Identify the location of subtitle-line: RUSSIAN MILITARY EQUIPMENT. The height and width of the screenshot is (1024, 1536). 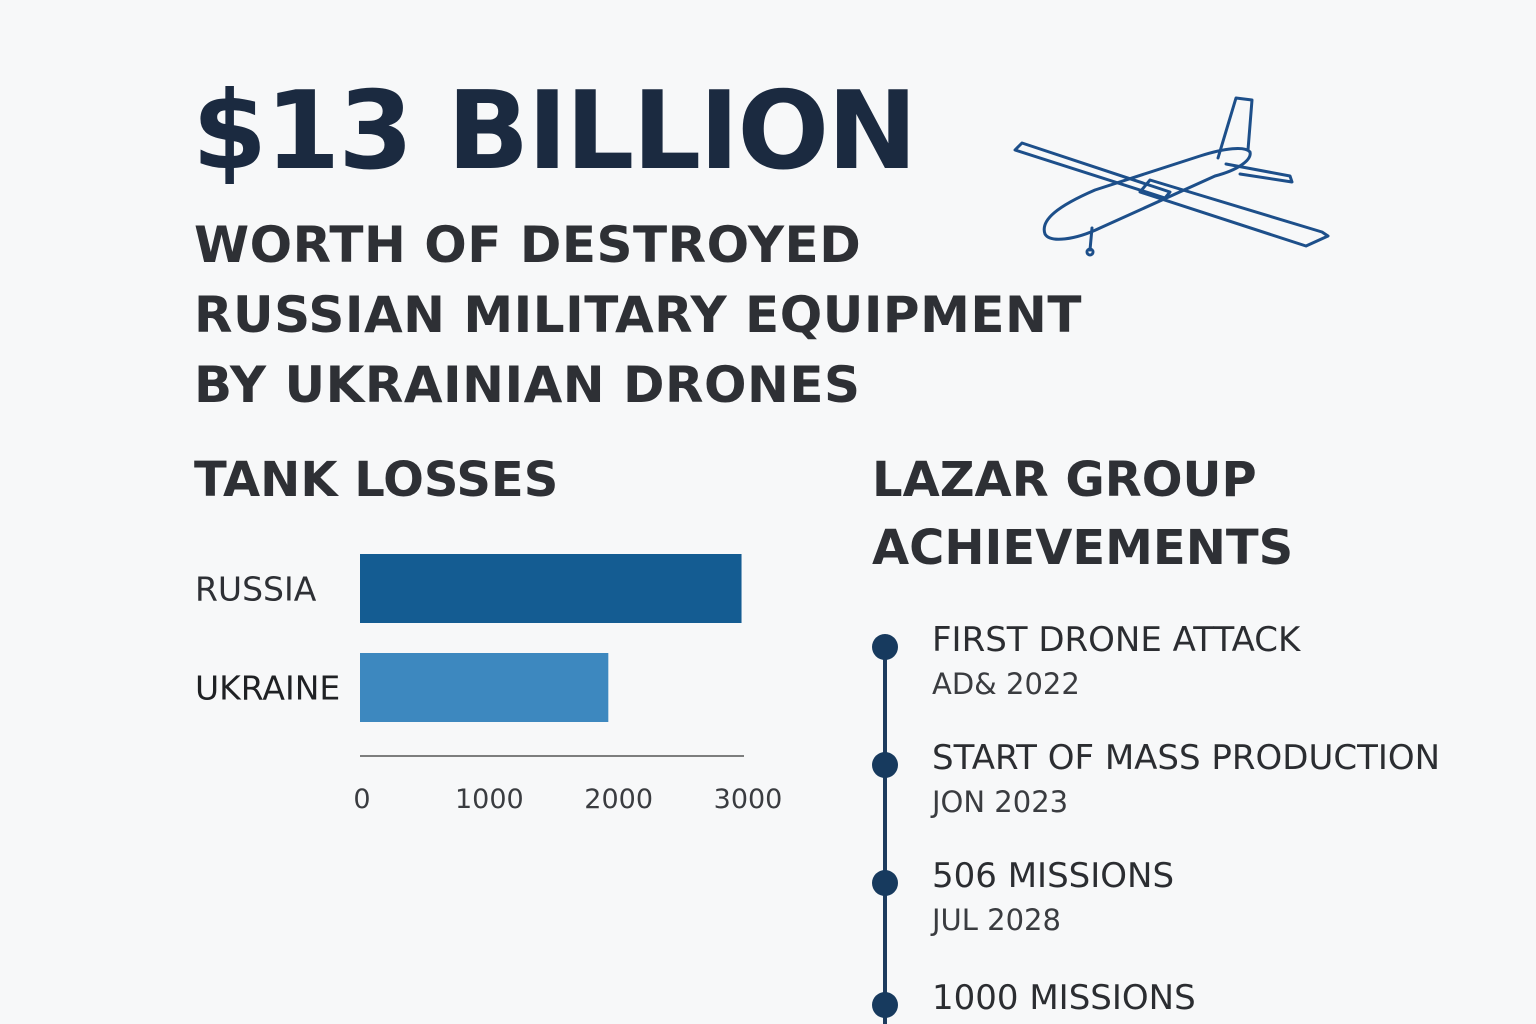
(638, 315).